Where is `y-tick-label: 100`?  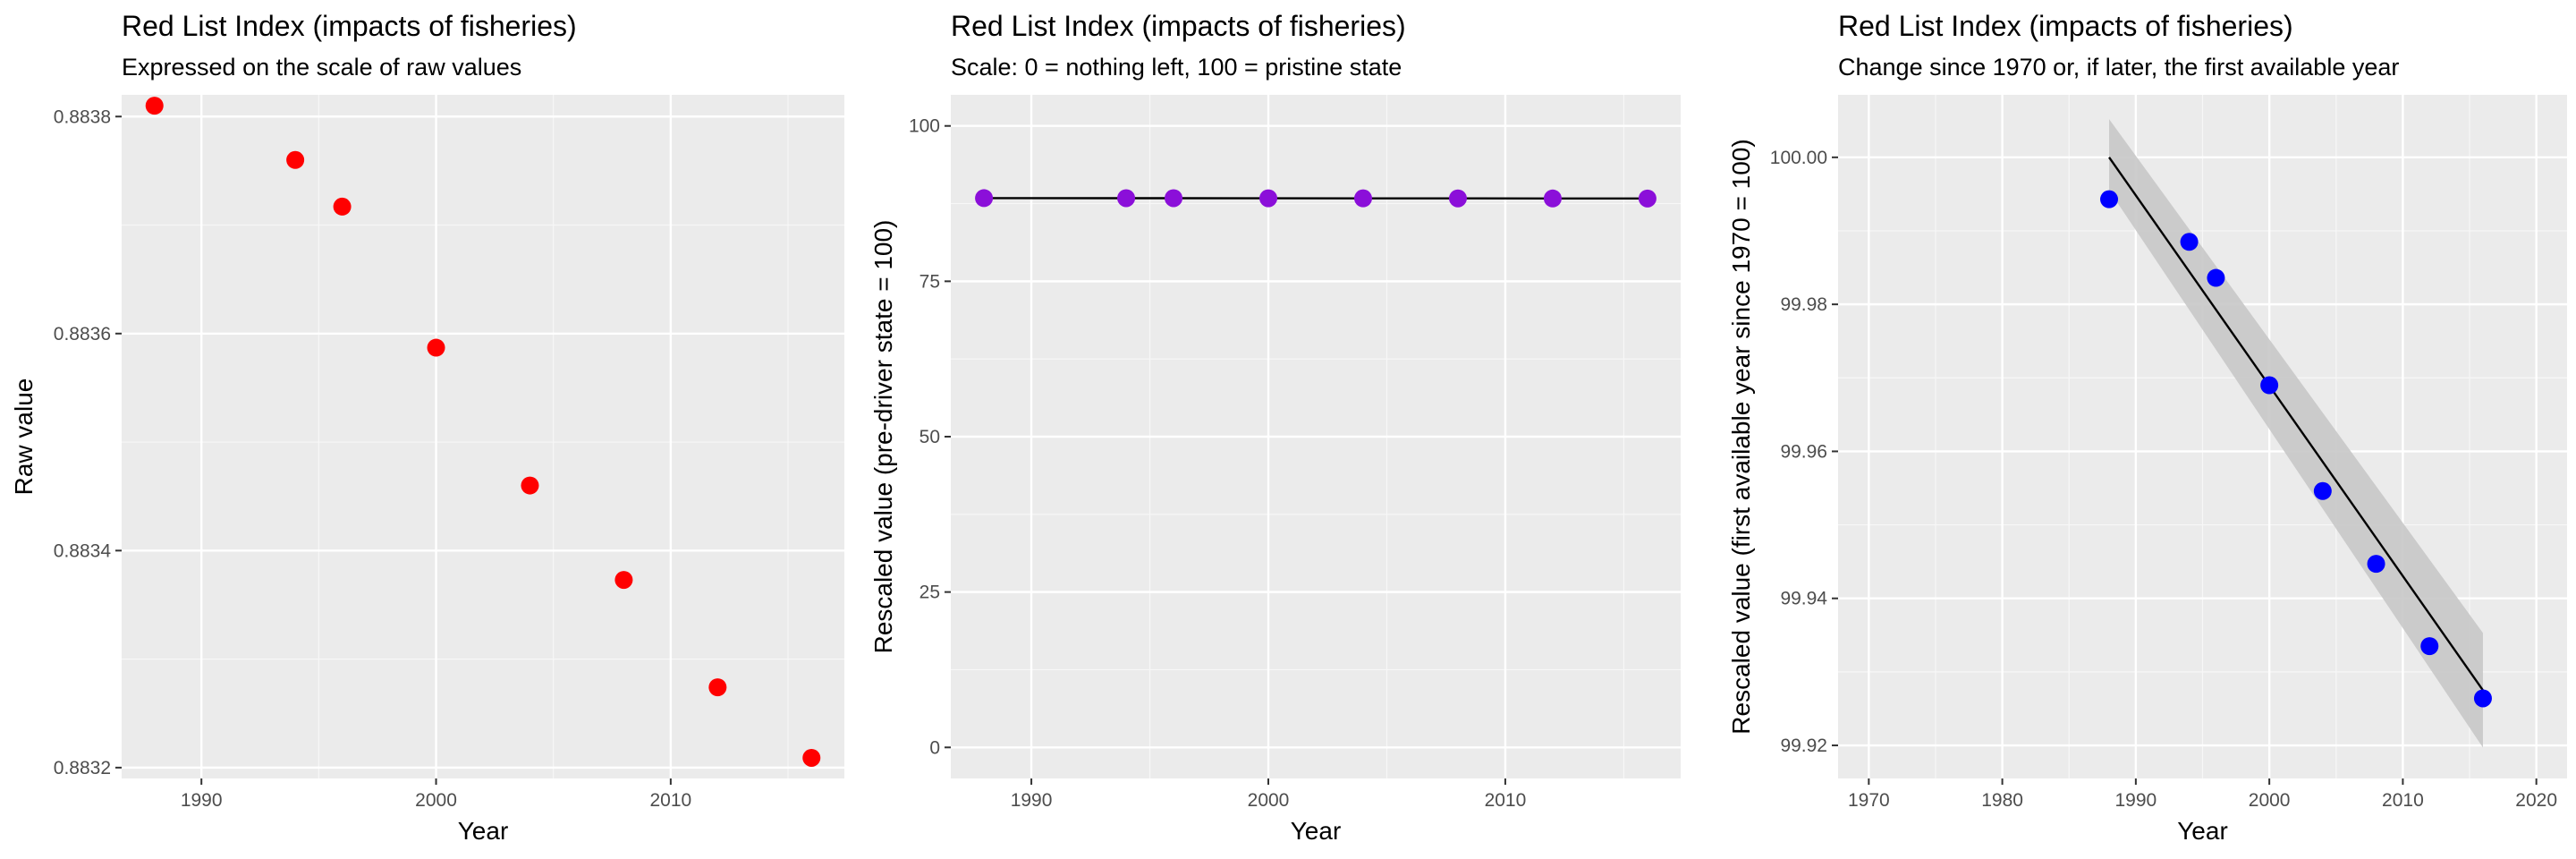 y-tick-label: 100 is located at coordinates (924, 126).